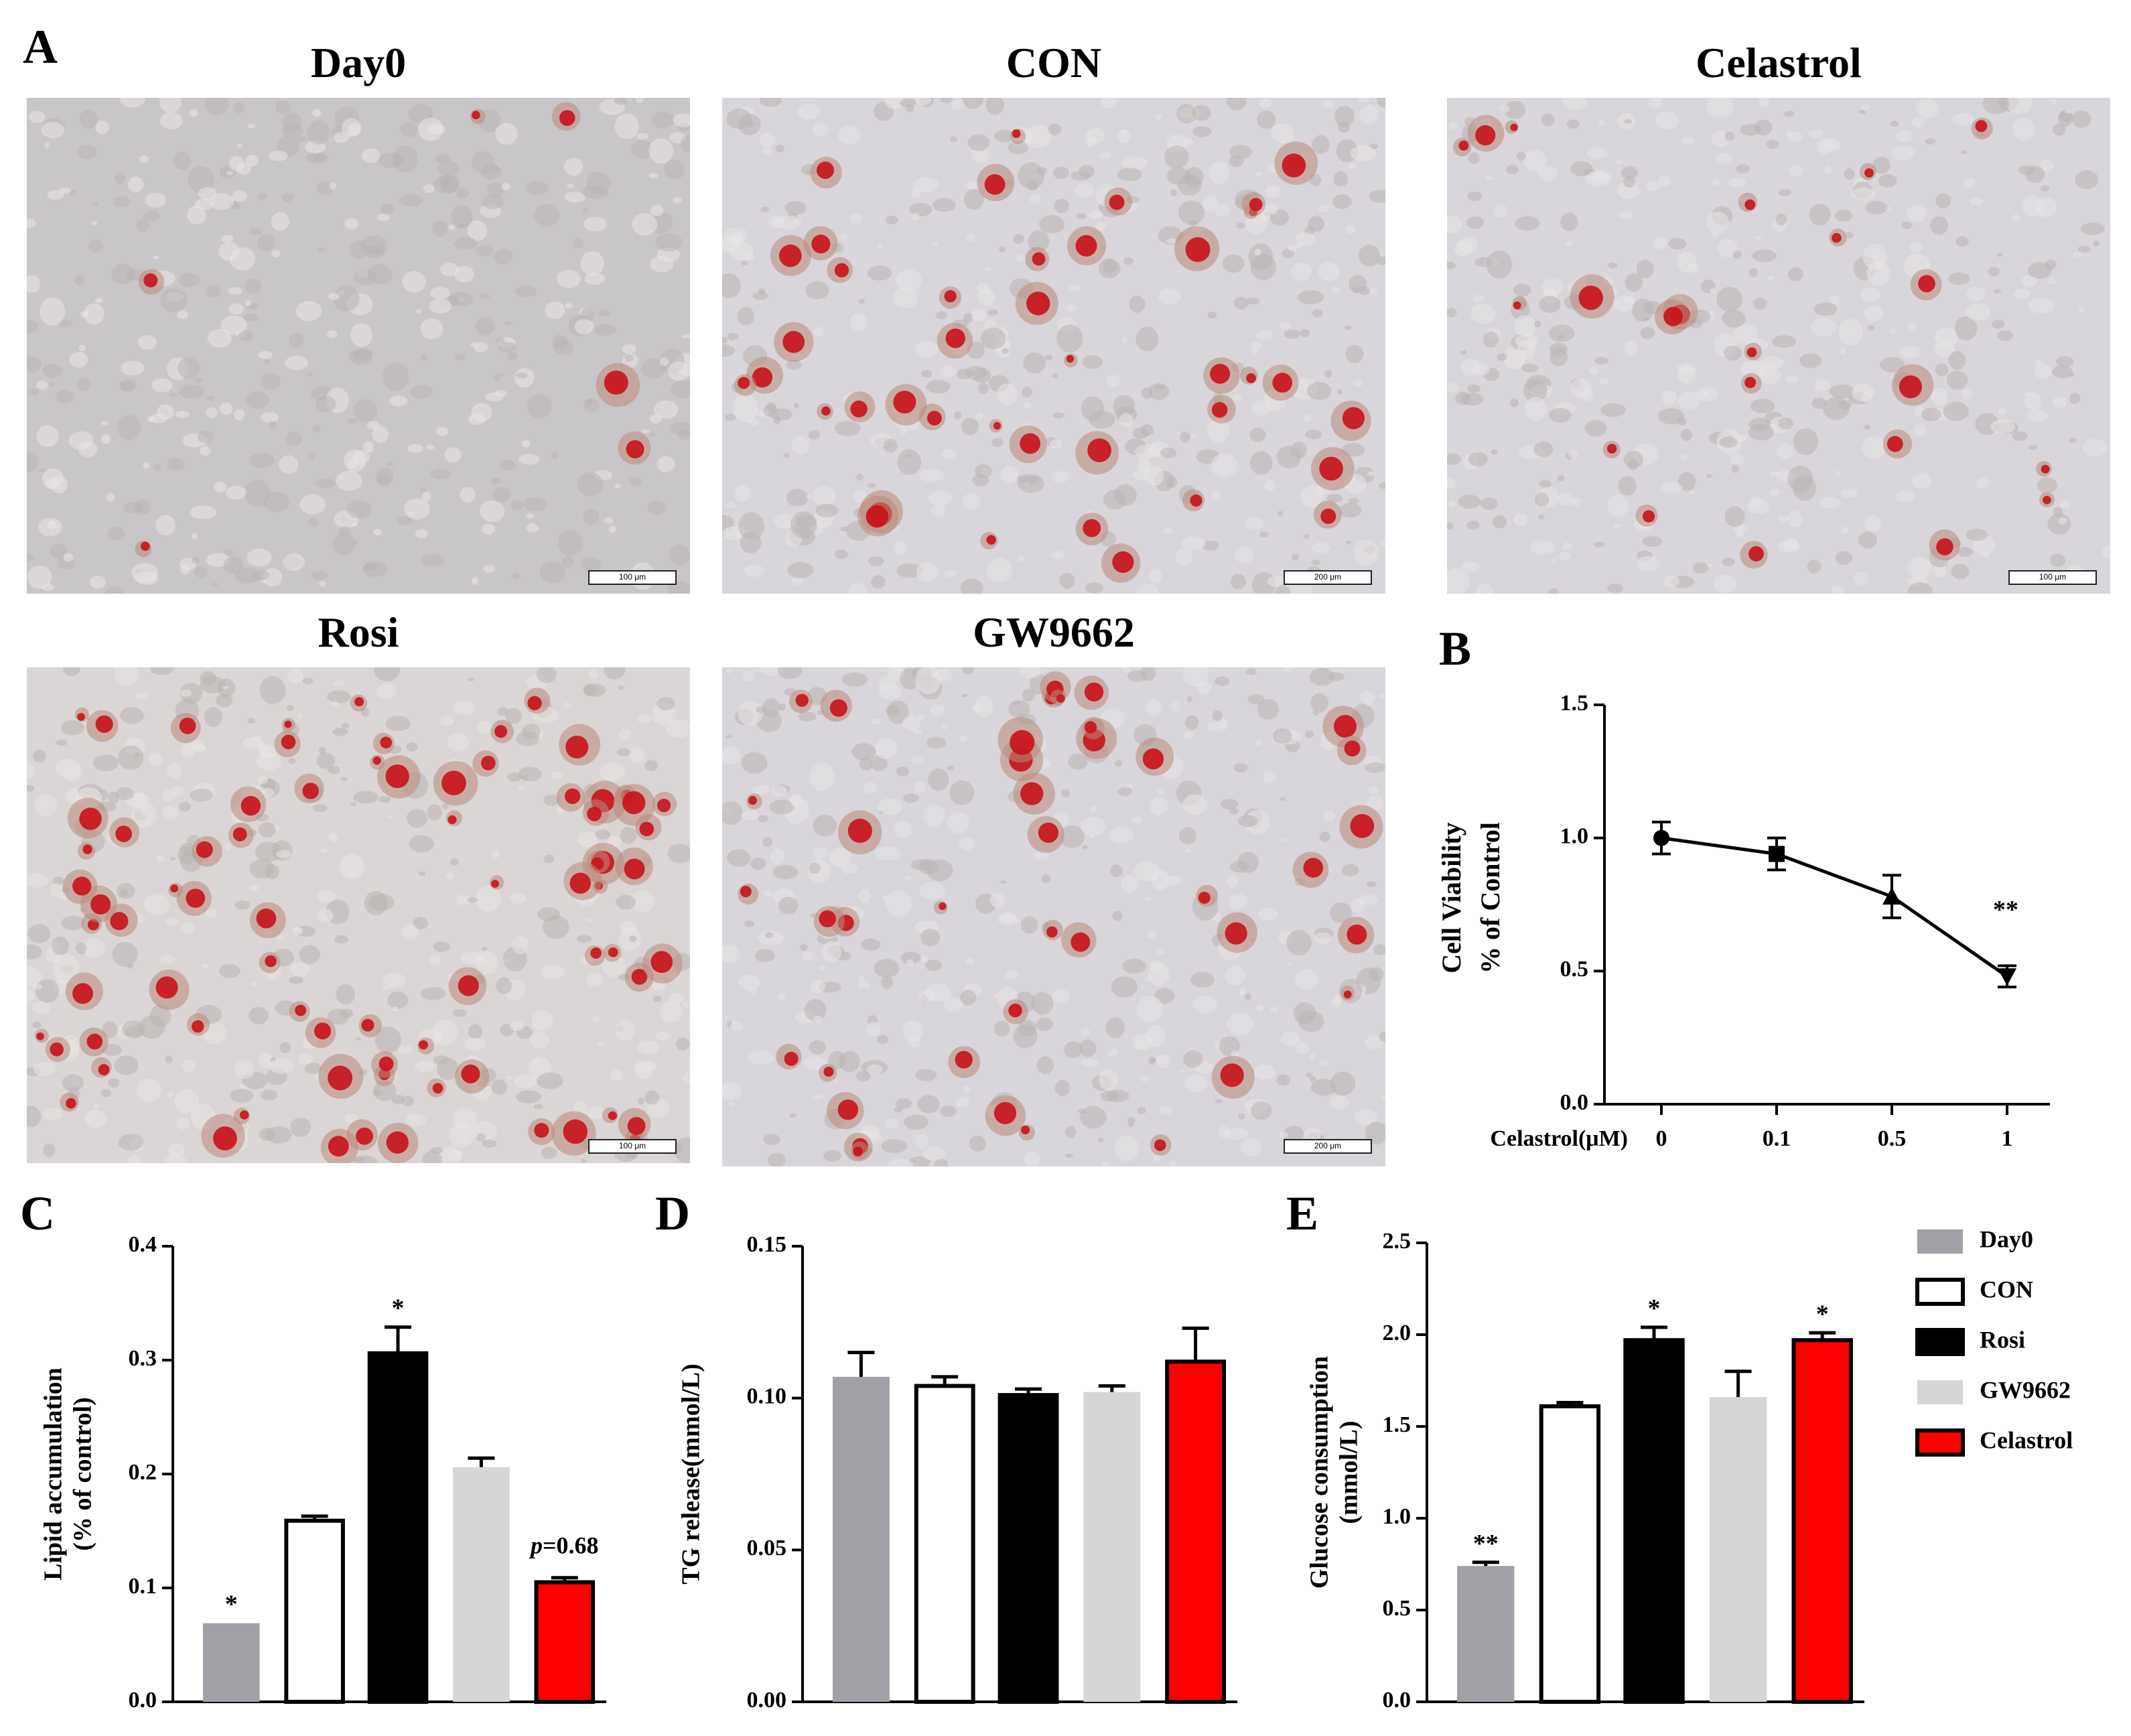 The height and width of the screenshot is (1736, 2131). What do you see at coordinates (1974, 1291) in the screenshot?
I see `legend-item-con: CON` at bounding box center [1974, 1291].